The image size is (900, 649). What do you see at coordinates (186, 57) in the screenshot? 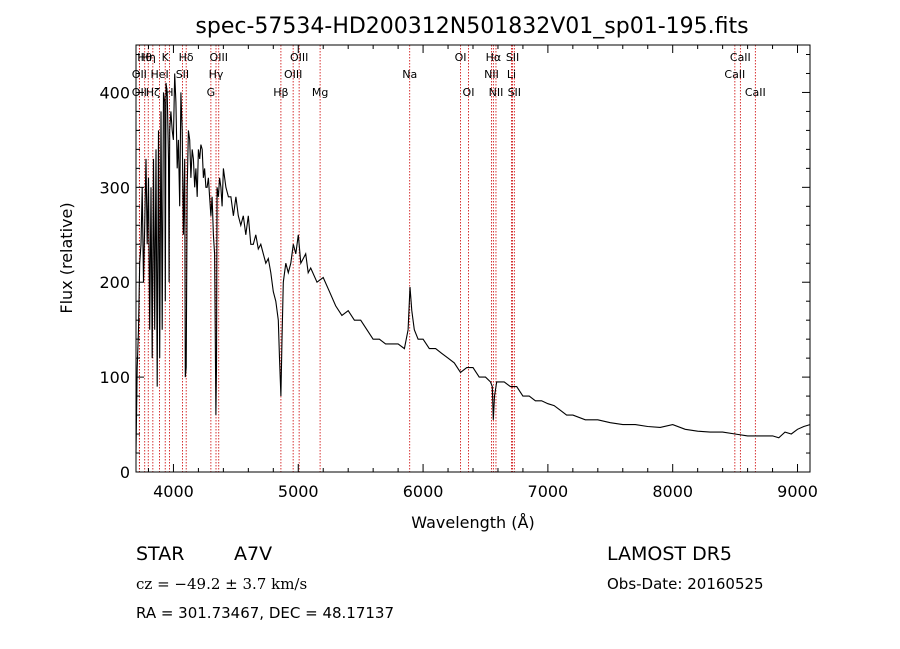
I see `spectral-line-label: Hδ` at bounding box center [186, 57].